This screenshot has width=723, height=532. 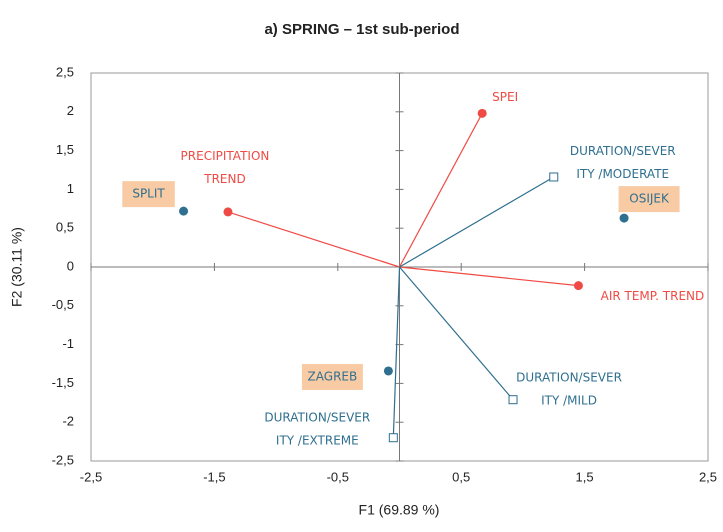 What do you see at coordinates (70, 265) in the screenshot?
I see `y-tick-label: 0` at bounding box center [70, 265].